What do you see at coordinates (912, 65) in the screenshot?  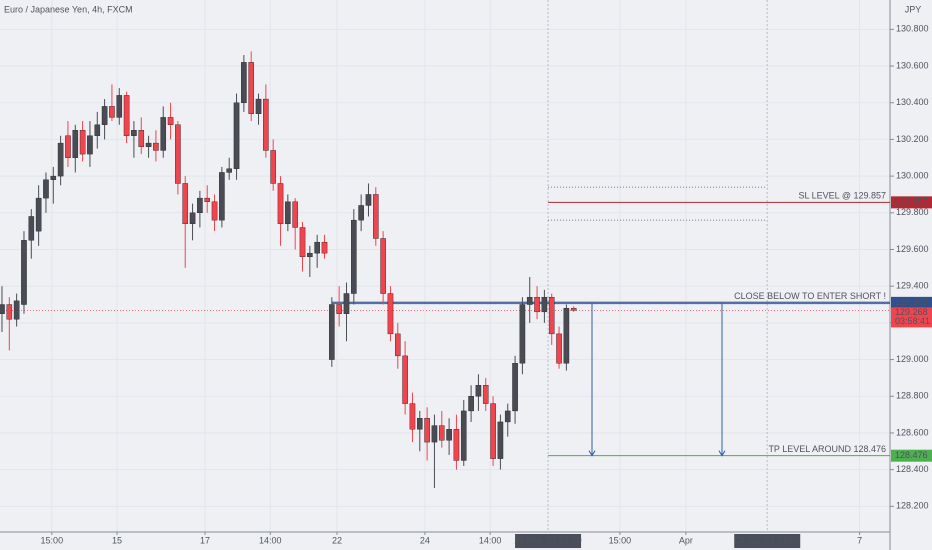 I see `y-tick-label: 130.600` at bounding box center [912, 65].